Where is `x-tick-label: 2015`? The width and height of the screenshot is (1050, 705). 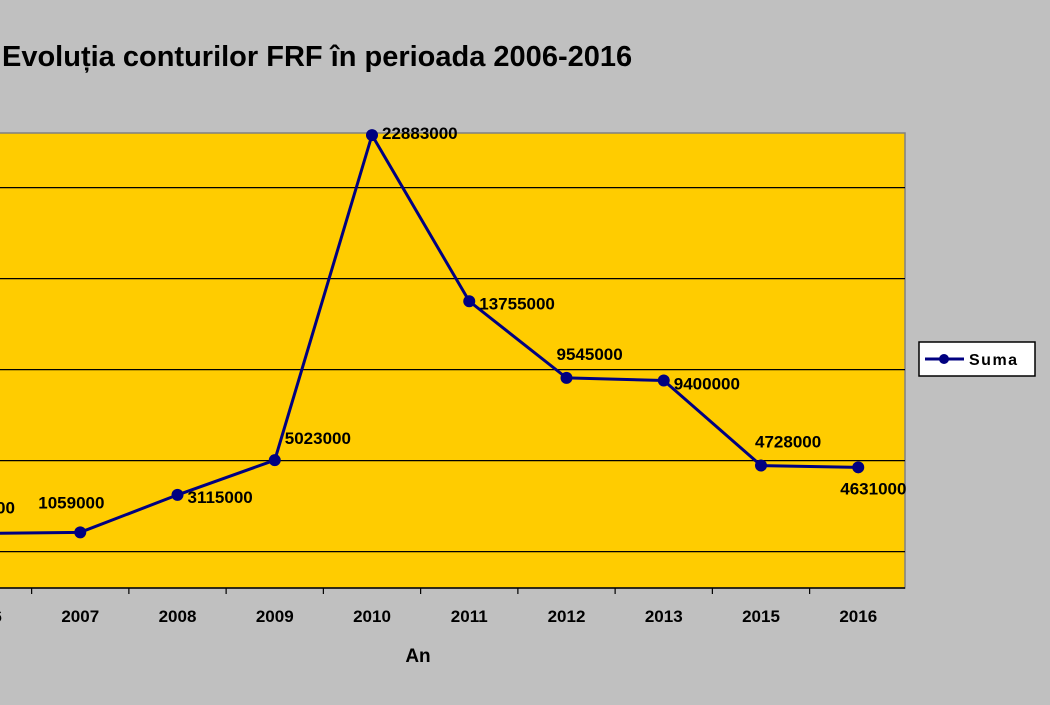
x-tick-label: 2015 is located at coordinates (761, 616).